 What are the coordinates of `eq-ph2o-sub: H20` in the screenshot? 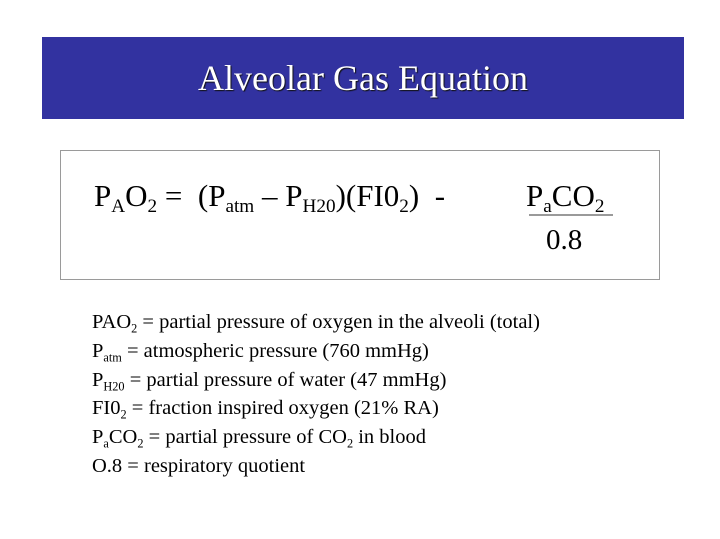 It's located at (319, 207).